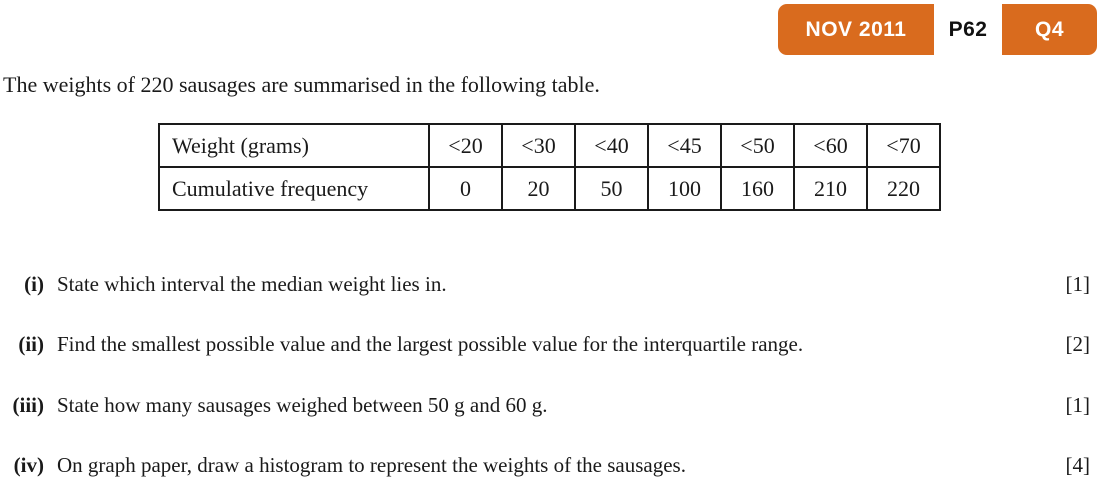  I want to click on question-label: (i), so click(34, 284).